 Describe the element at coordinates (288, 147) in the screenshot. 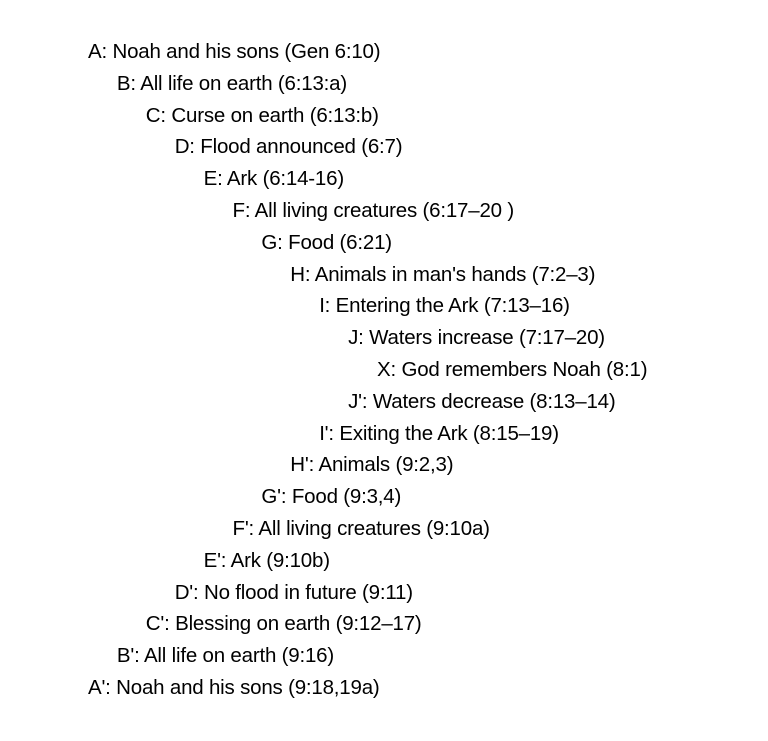

I see `chiasm-line: D: Flood announced (6:7)` at that location.